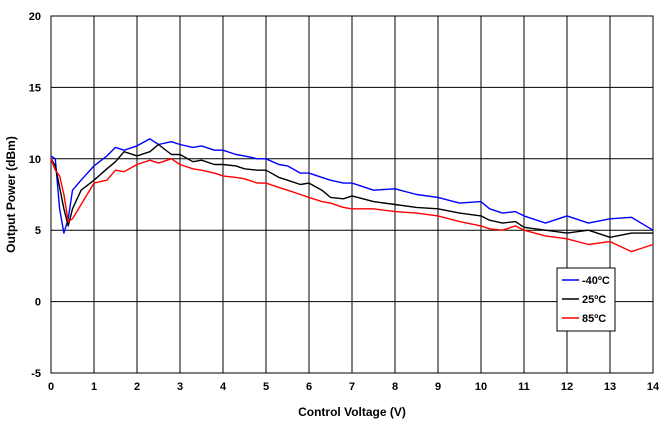  Describe the element at coordinates (567, 387) in the screenshot. I see `x-tick-label: 12` at that location.